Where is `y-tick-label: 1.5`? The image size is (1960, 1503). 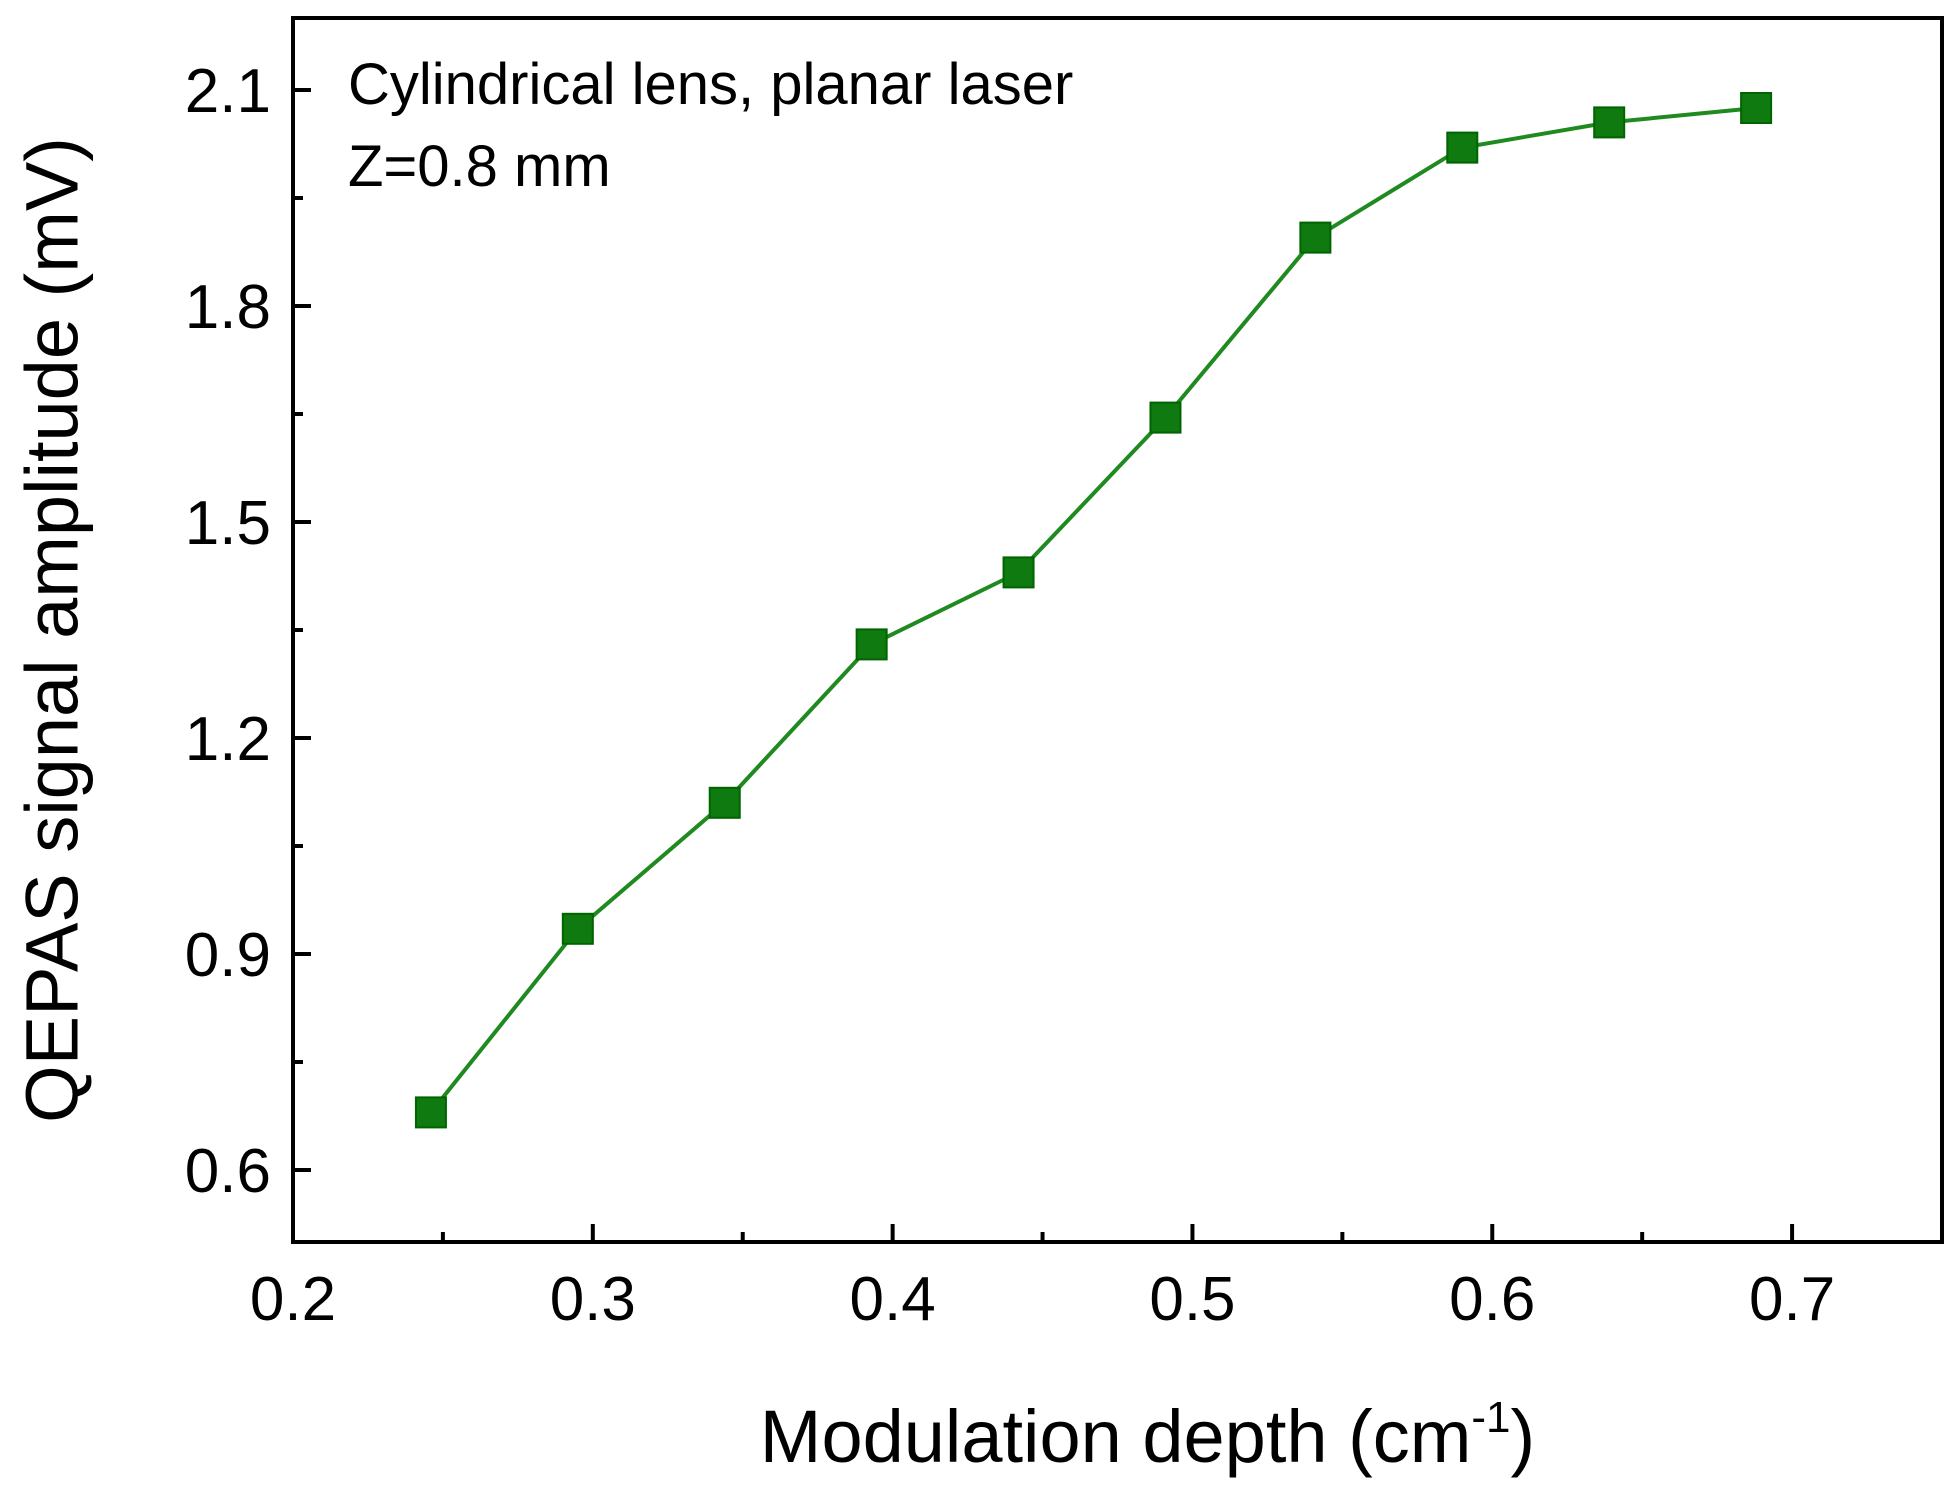 y-tick-label: 1.5 is located at coordinates (228, 523).